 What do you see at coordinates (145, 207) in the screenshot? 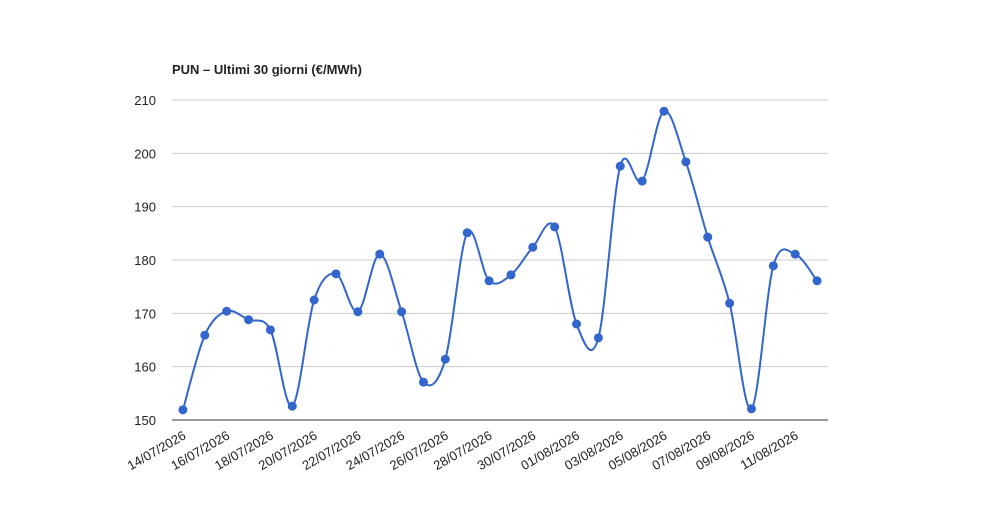
I see `y-tick-label: 190` at bounding box center [145, 207].